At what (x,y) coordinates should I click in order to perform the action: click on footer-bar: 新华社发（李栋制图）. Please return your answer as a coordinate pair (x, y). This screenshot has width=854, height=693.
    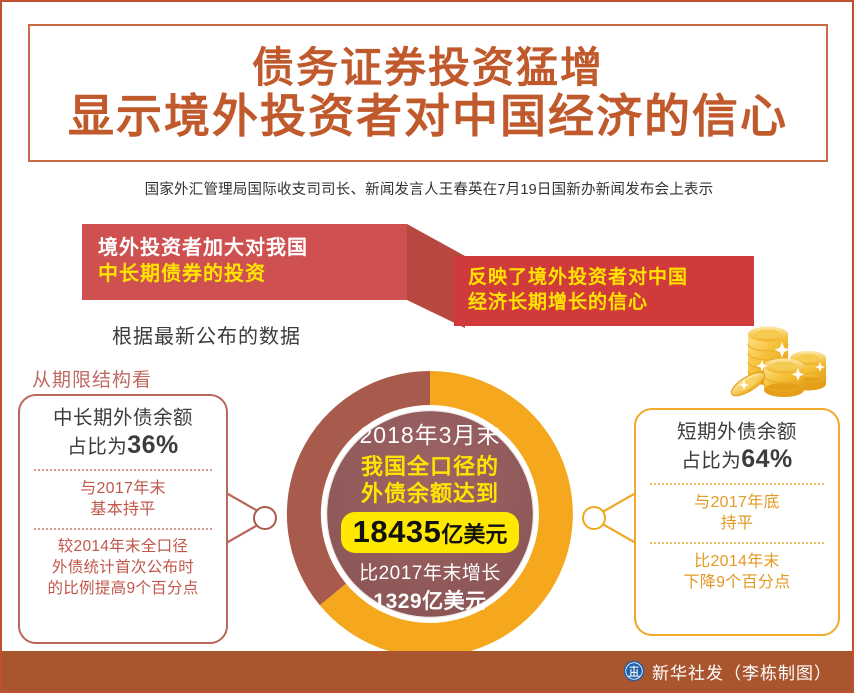
    Looking at the image, I should click on (427, 671).